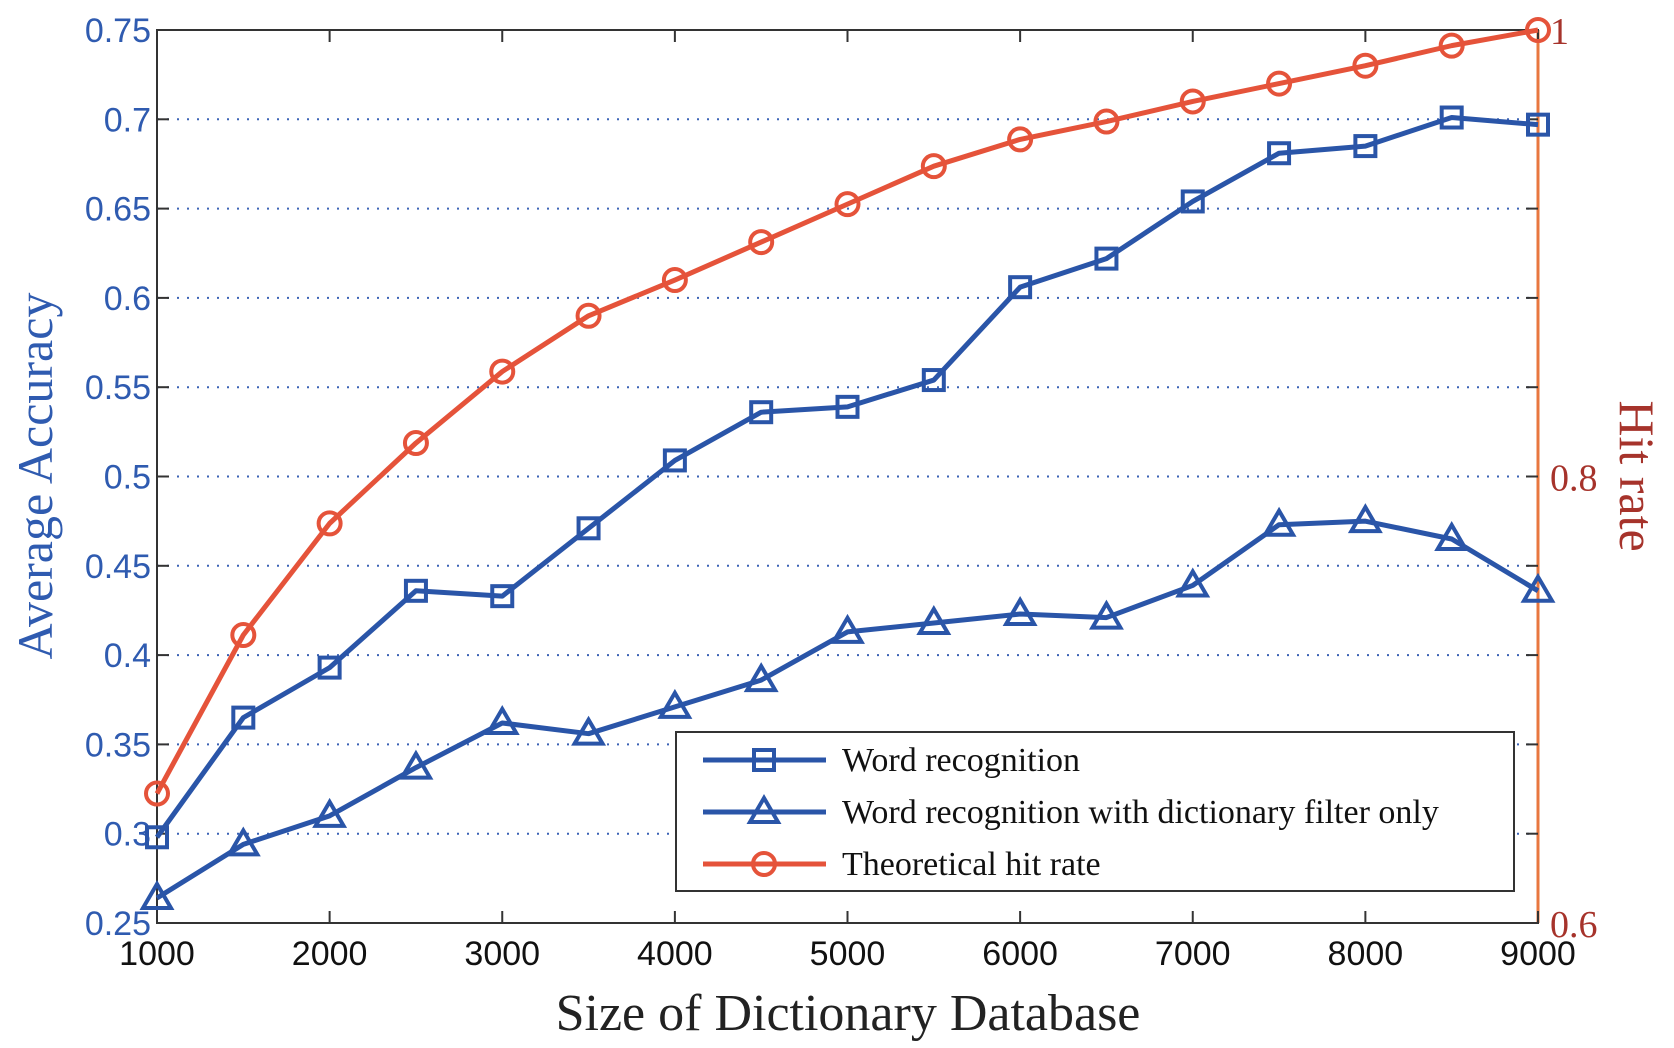 The width and height of the screenshot is (1674, 1048). What do you see at coordinates (127, 835) in the screenshot?
I see `y-tick-label: 0.3` at bounding box center [127, 835].